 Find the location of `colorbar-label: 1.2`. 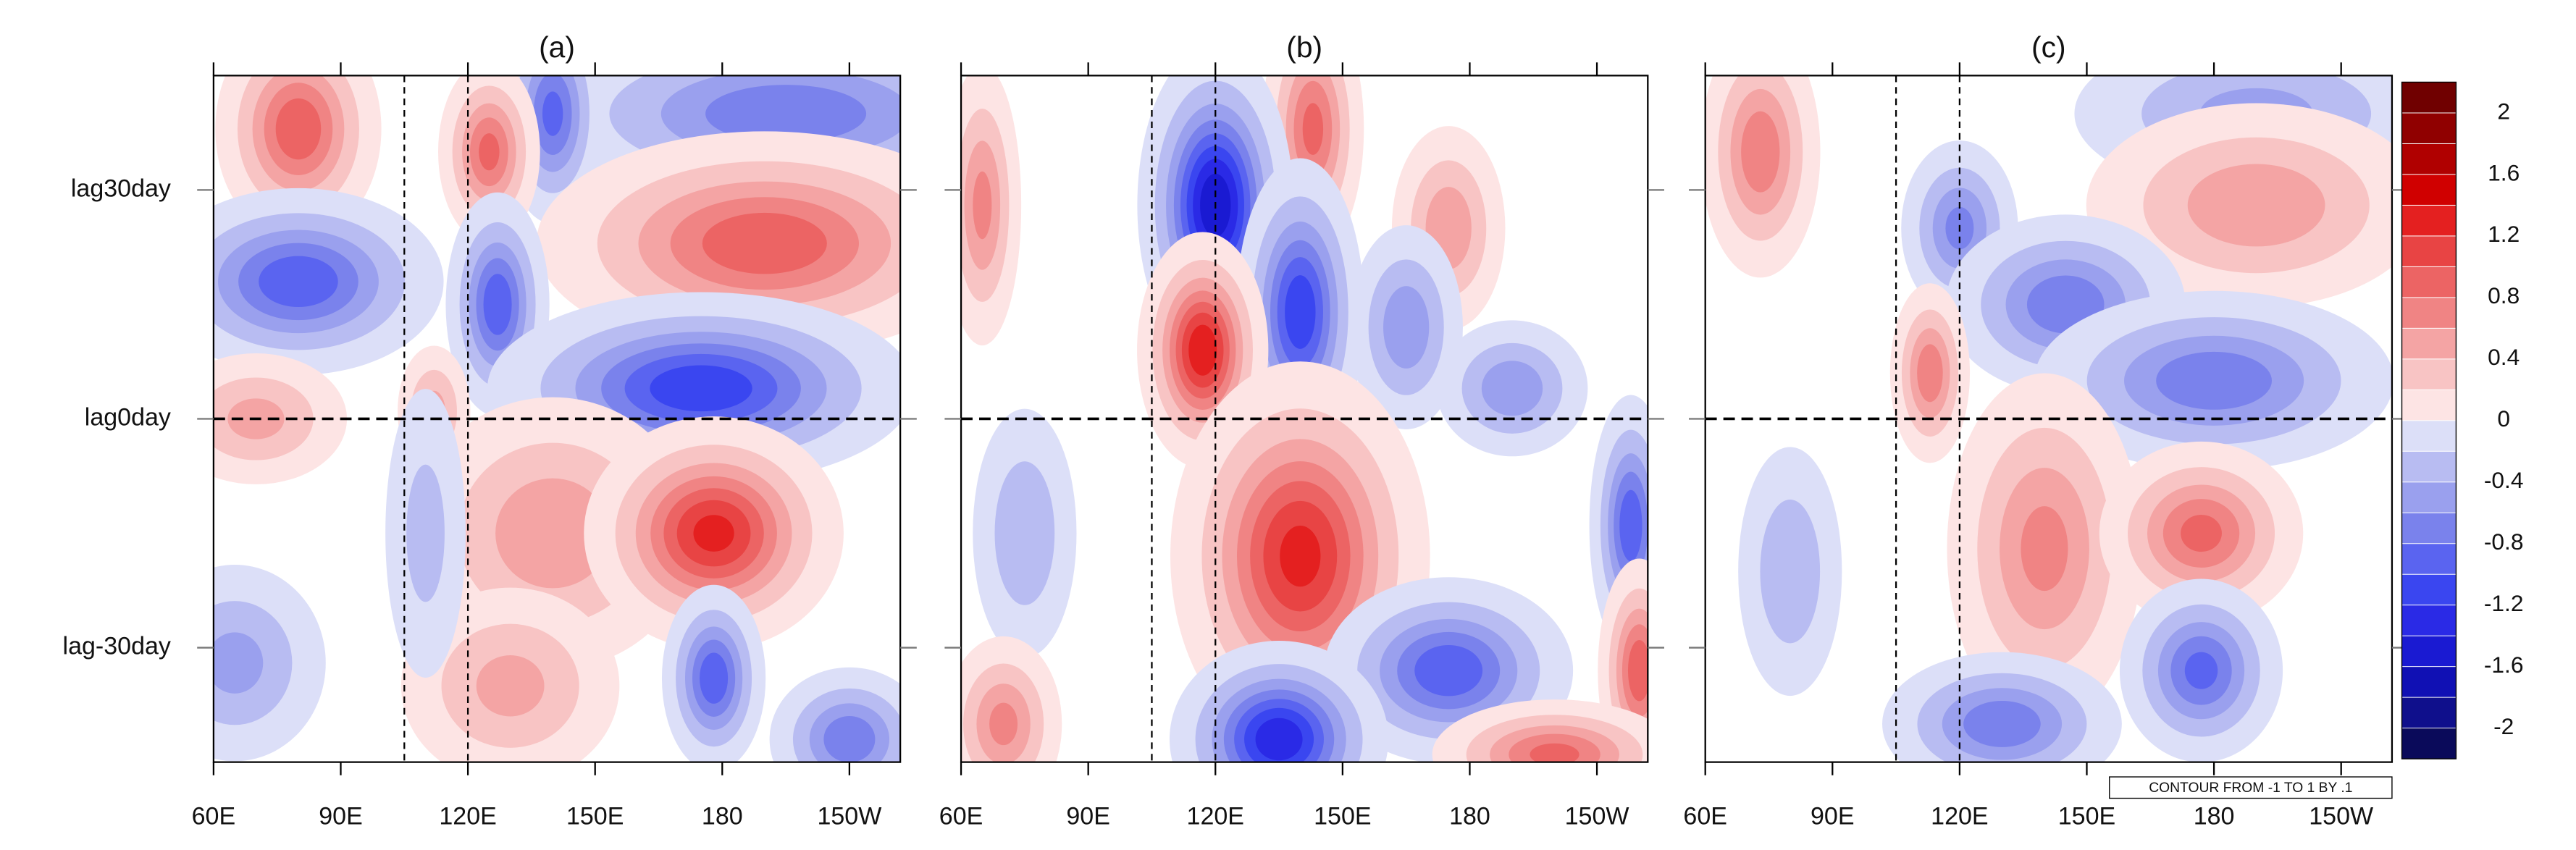

colorbar-label: 1.2 is located at coordinates (2504, 234).